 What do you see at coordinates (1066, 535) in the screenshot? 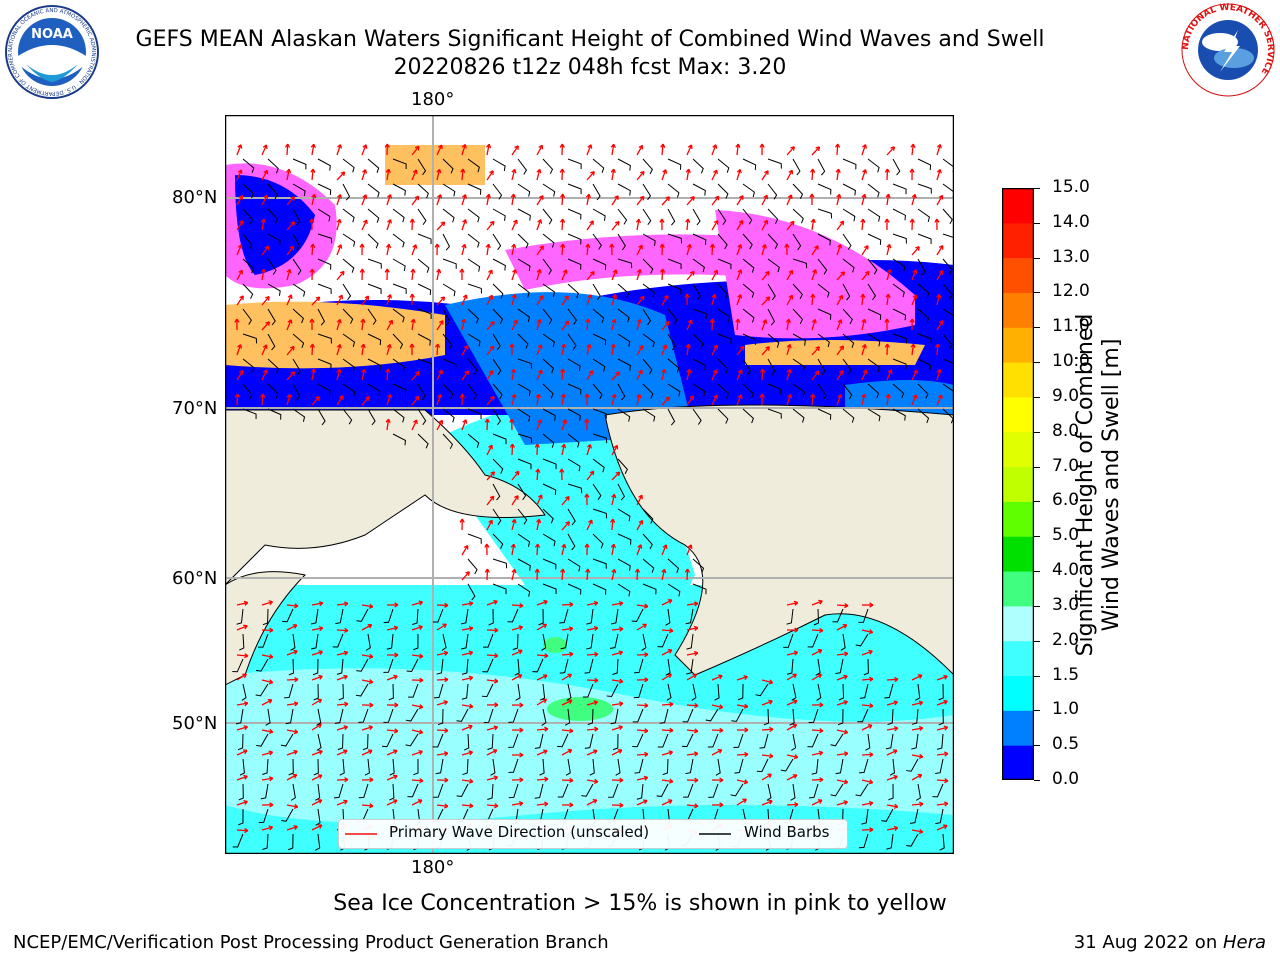
I see `colorbar-tick-label: 5.0` at bounding box center [1066, 535].